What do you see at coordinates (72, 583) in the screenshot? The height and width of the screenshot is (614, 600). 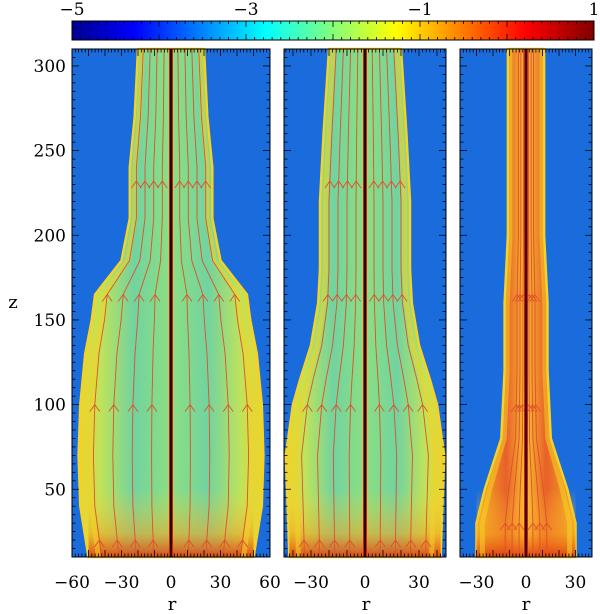 I see `x-tick-label: −60` at bounding box center [72, 583].